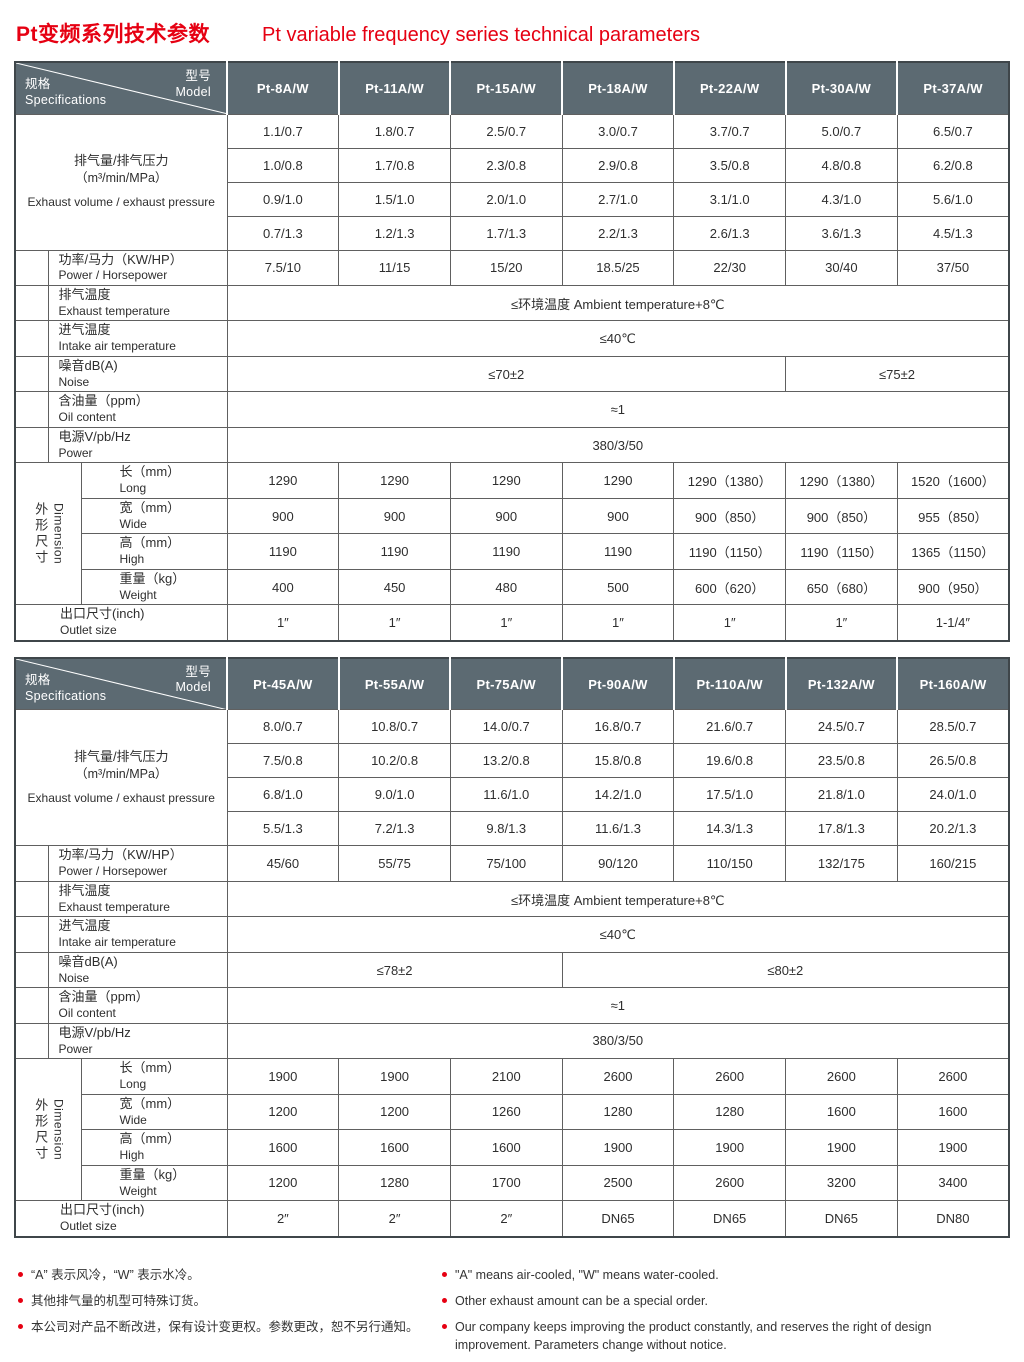  Describe the element at coordinates (506, 1183) in the screenshot. I see `value-cell: 1700` at that location.